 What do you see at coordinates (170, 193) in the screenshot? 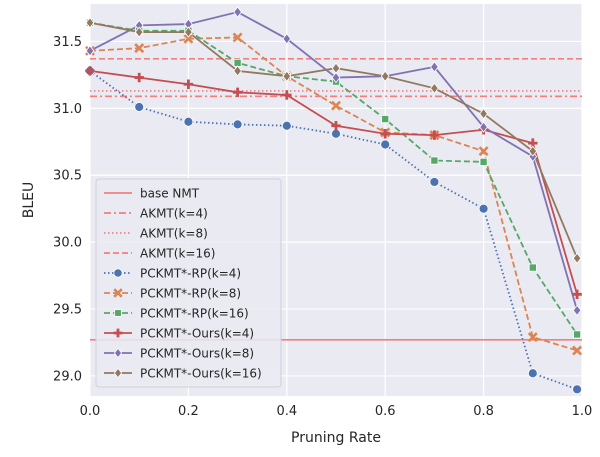
I see `legend-label: base NMT` at bounding box center [170, 193].